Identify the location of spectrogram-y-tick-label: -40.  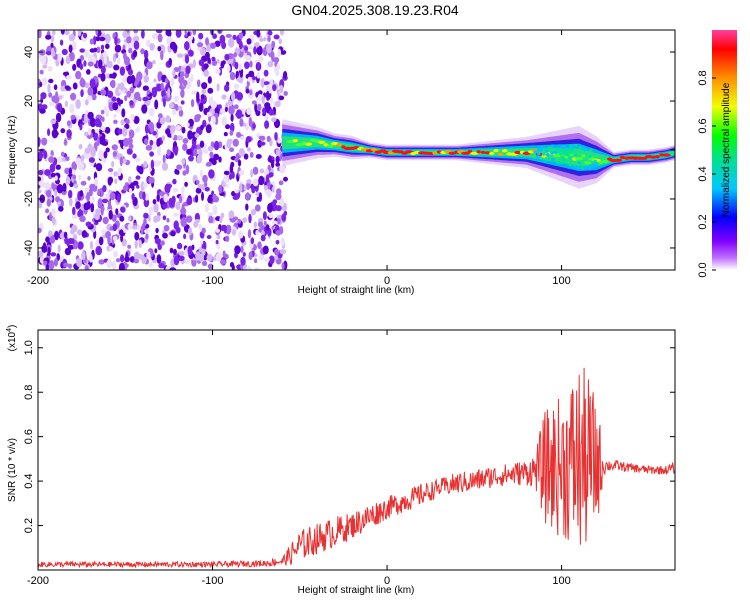
(29, 248).